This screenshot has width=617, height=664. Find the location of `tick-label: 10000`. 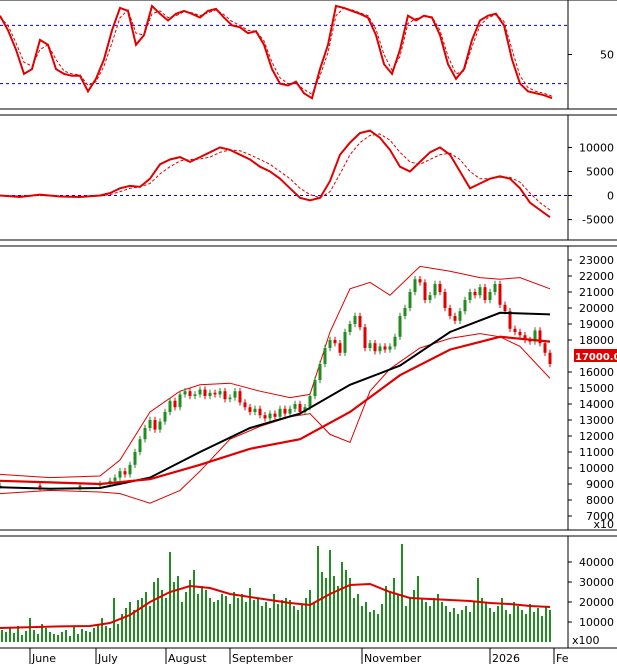

tick-label: 10000 is located at coordinates (596, 468).